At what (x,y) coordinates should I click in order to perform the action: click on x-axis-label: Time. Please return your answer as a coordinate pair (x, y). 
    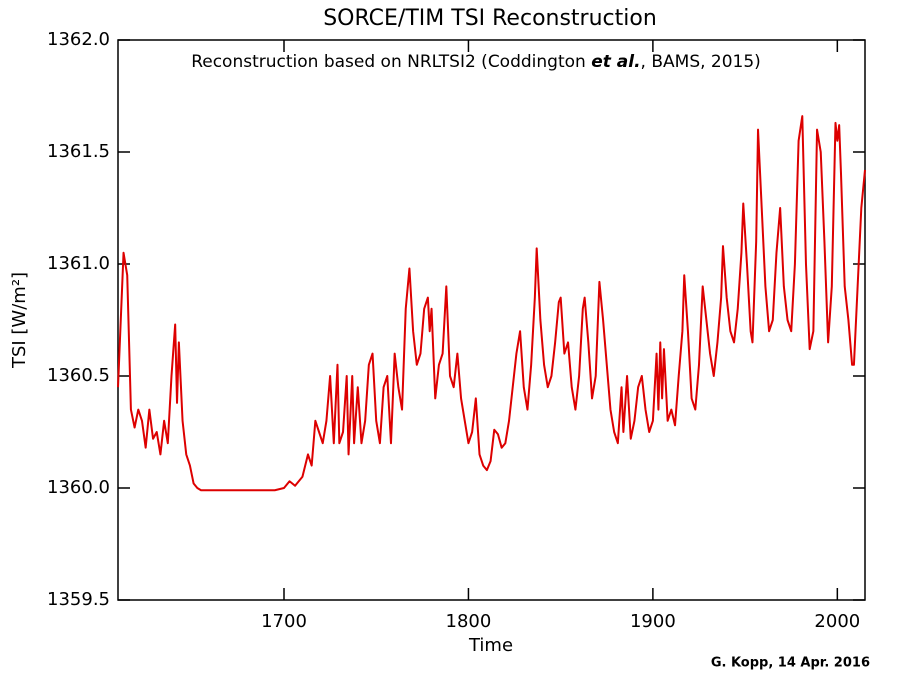
    Looking at the image, I should click on (490, 645).